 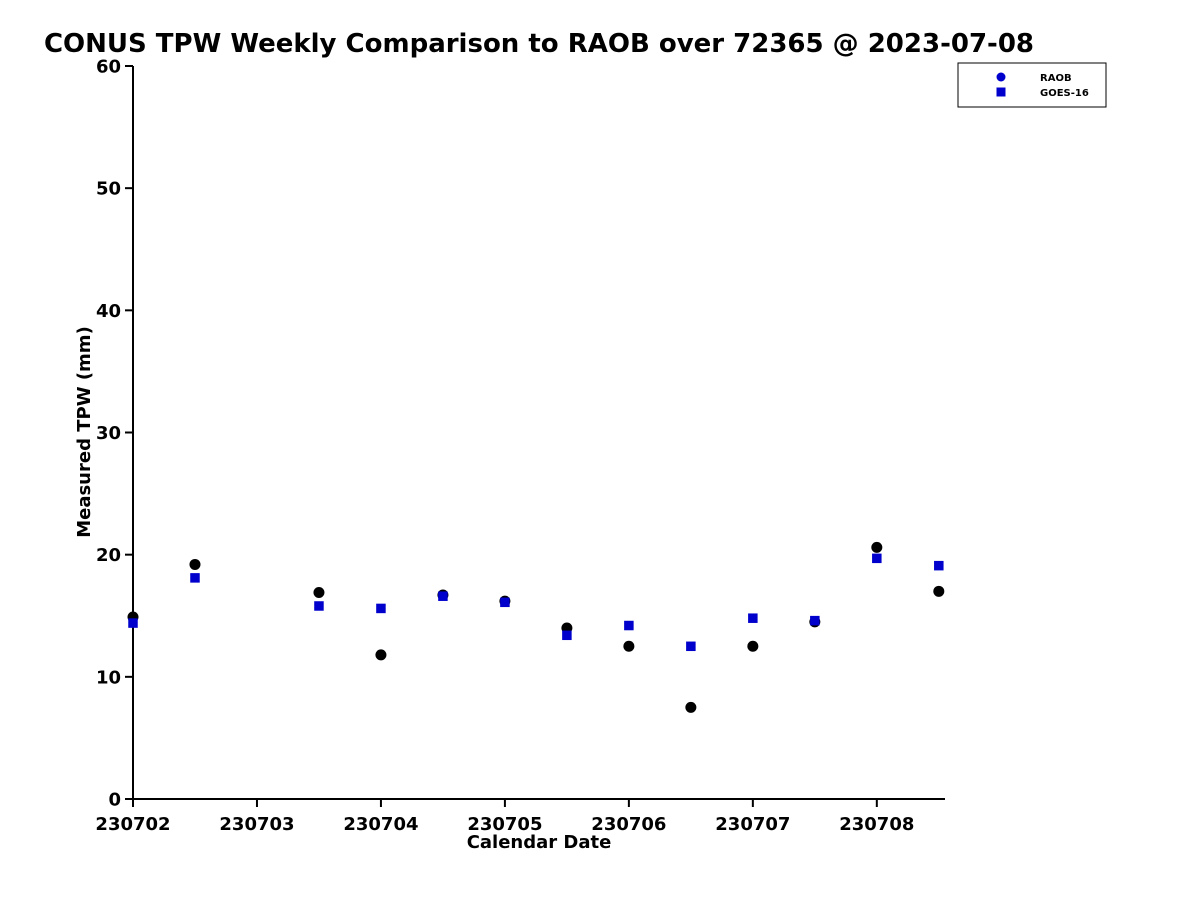 I want to click on y-tick-label: 20, so click(x=108, y=555).